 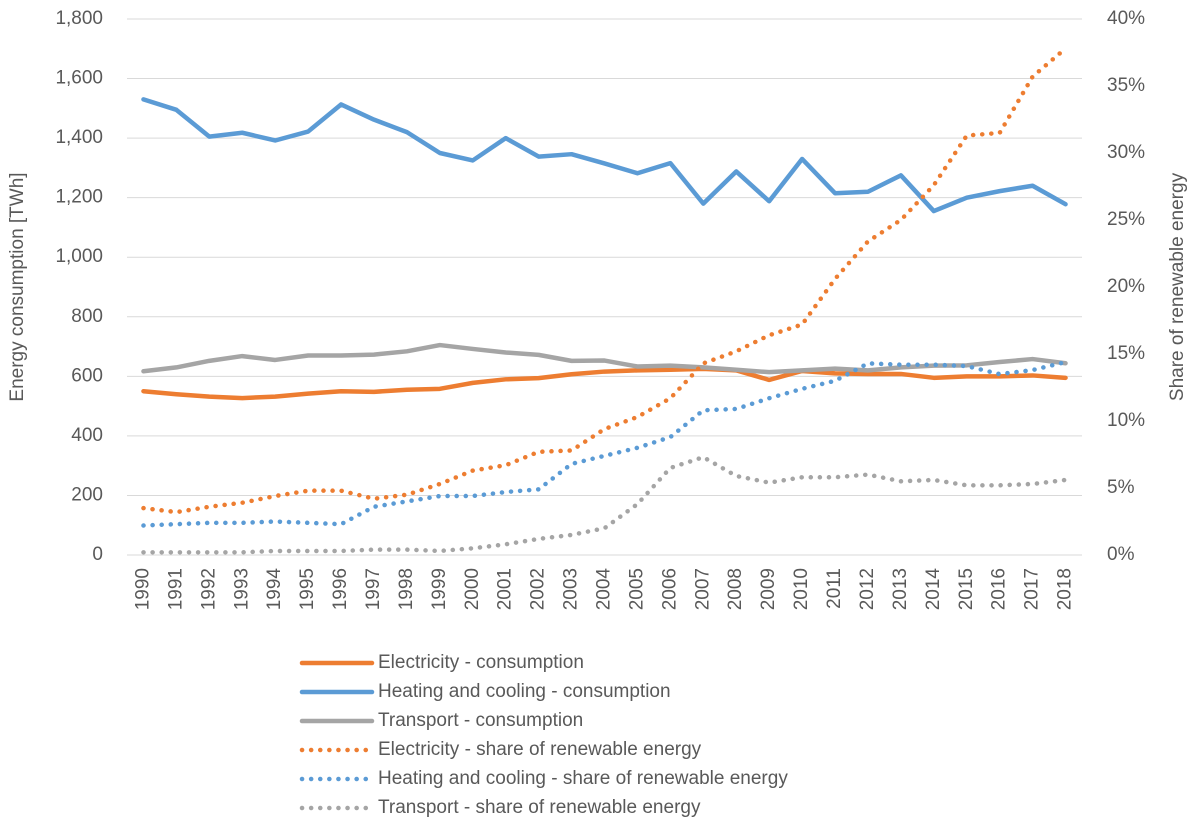 I want to click on x-tick-label: 2009, so click(x=768, y=589).